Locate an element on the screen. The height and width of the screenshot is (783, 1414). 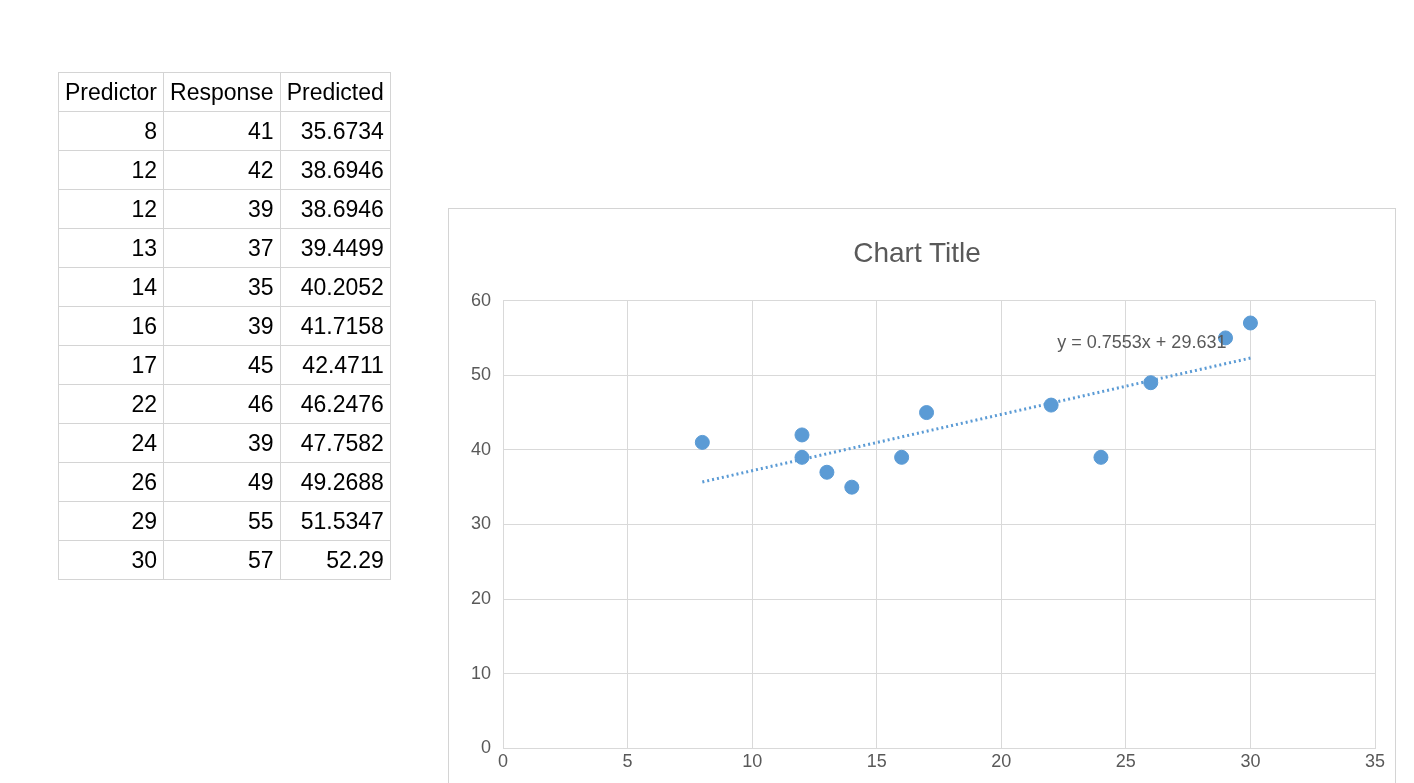
text: 45 is located at coordinates (222, 365).